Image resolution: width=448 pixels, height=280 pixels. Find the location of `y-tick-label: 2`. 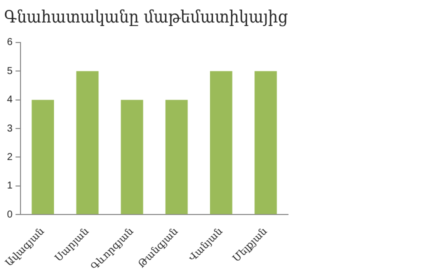

y-tick-label: 2 is located at coordinates (10, 157).